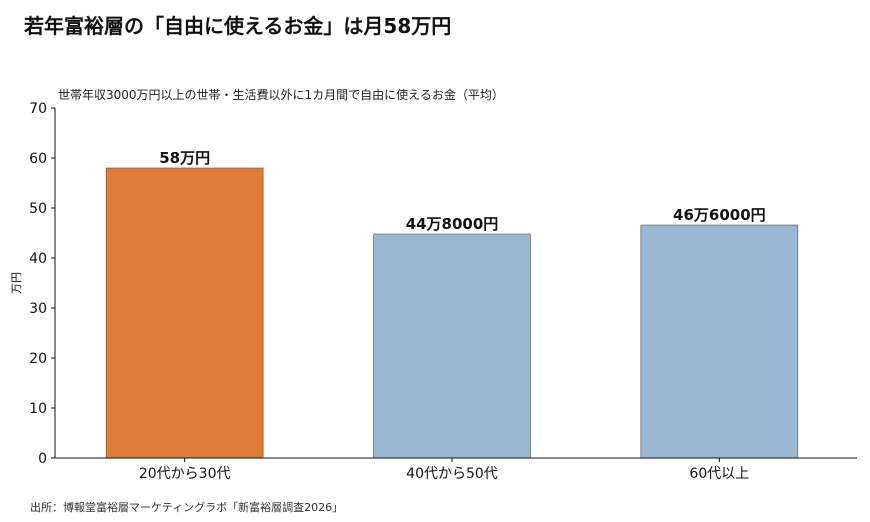  What do you see at coordinates (38, 409) in the screenshot?
I see `y-tick-label: 10` at bounding box center [38, 409].